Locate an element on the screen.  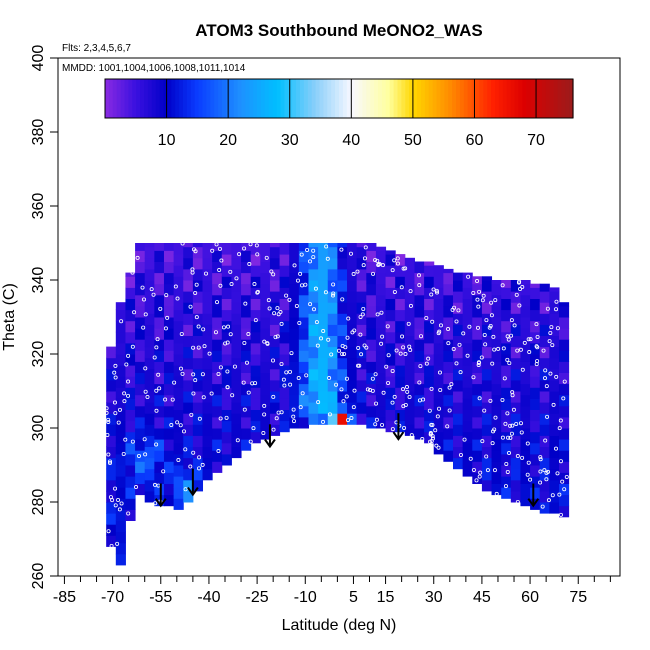
arrow-head is located at coordinates (160, 503).